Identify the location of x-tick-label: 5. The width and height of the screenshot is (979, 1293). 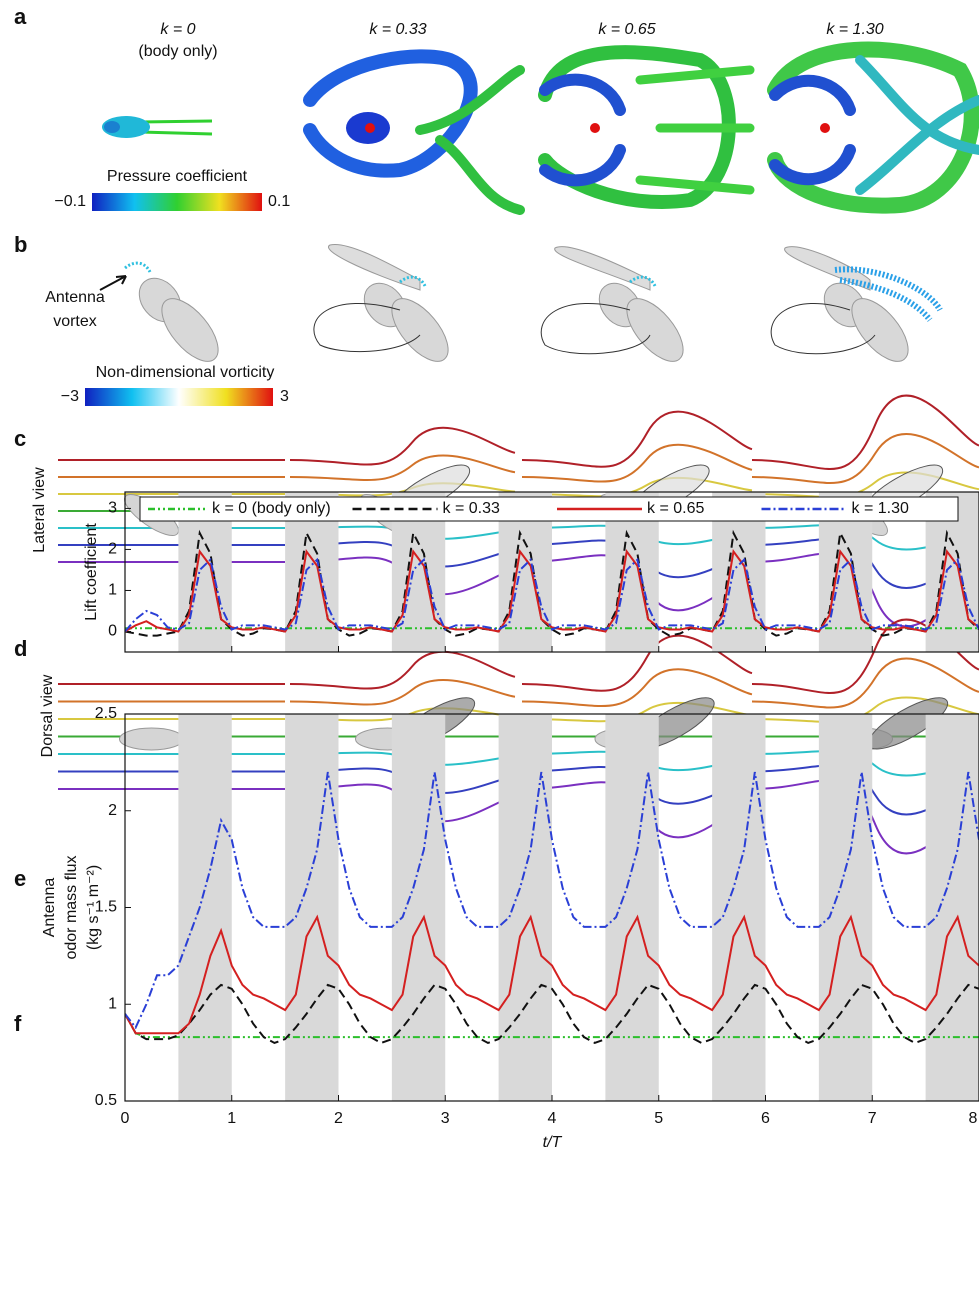
(658, 1118).